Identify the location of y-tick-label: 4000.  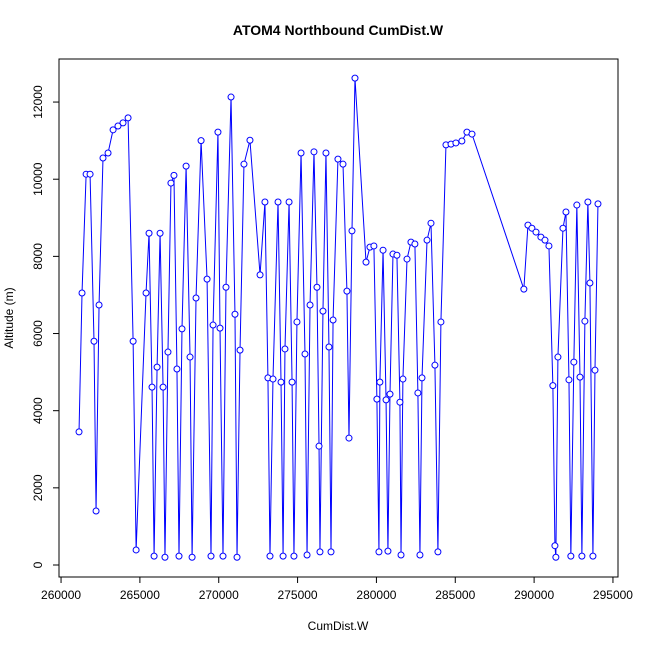
(38, 410).